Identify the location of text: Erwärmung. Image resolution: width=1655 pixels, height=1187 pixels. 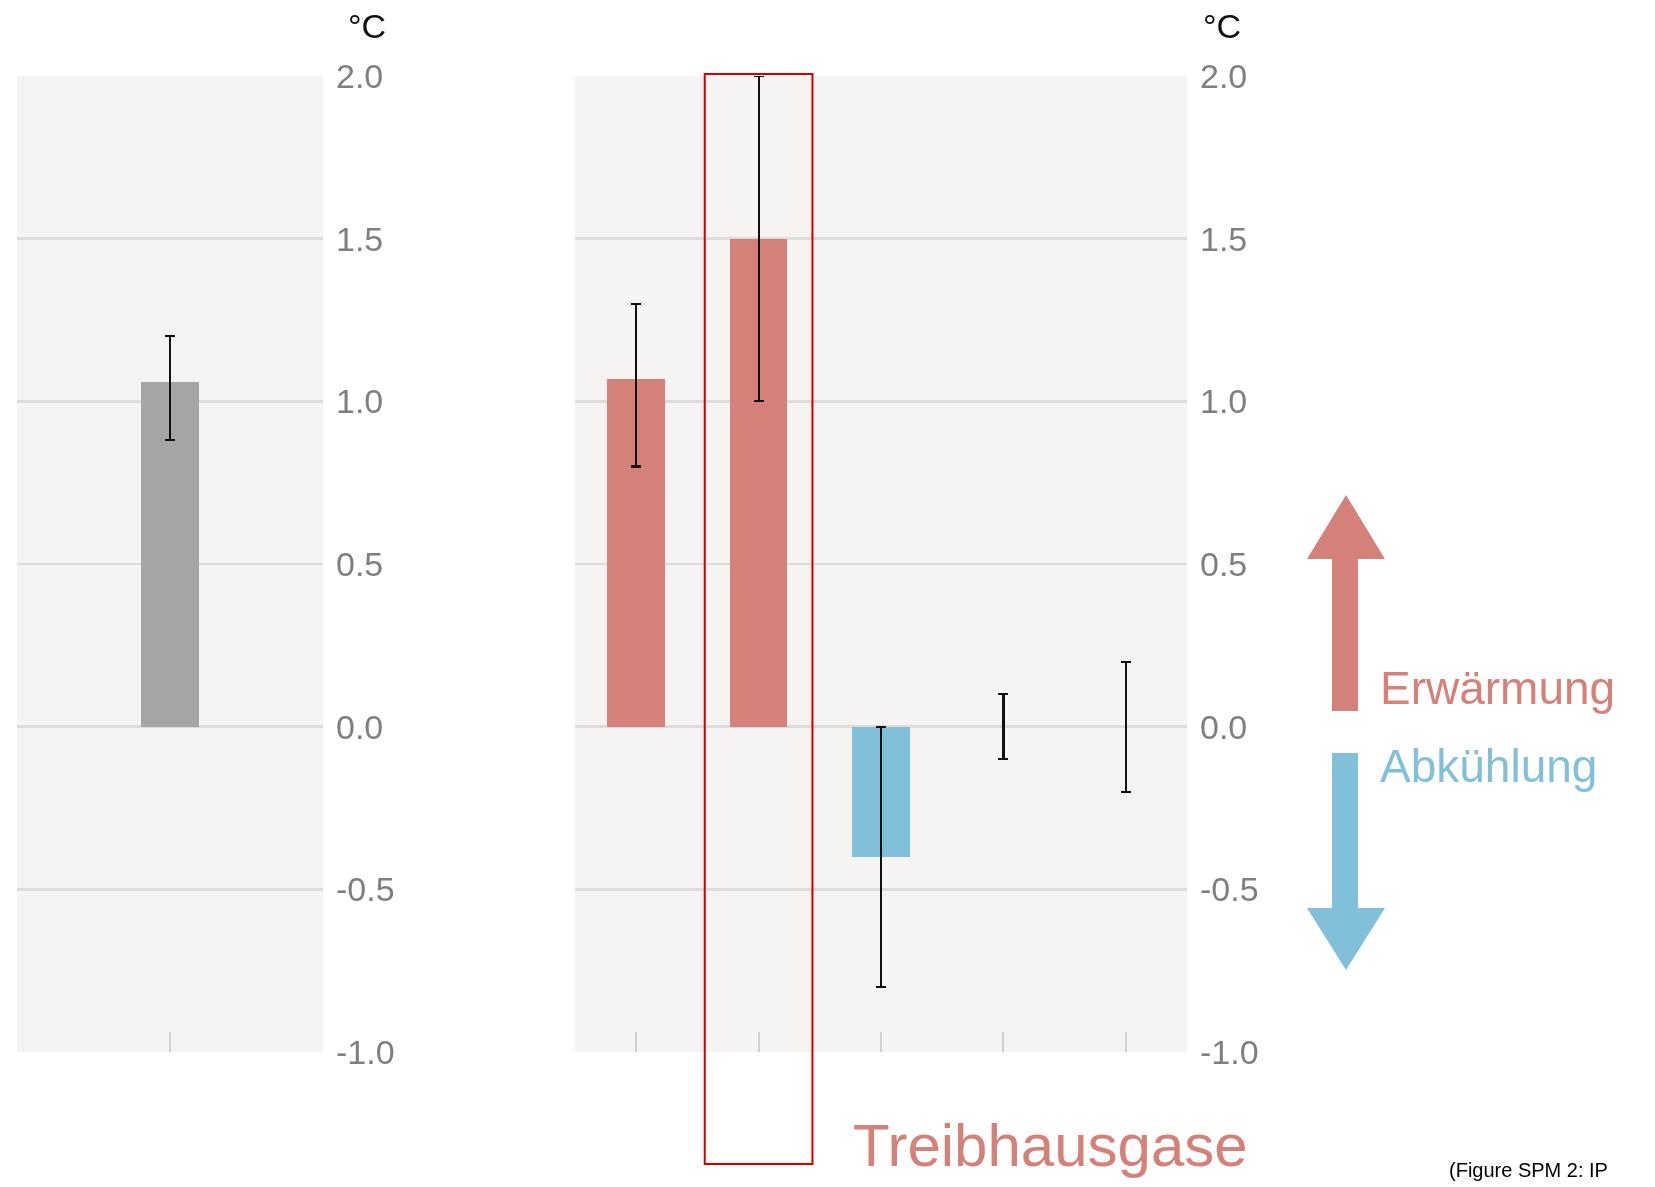
(1498, 688).